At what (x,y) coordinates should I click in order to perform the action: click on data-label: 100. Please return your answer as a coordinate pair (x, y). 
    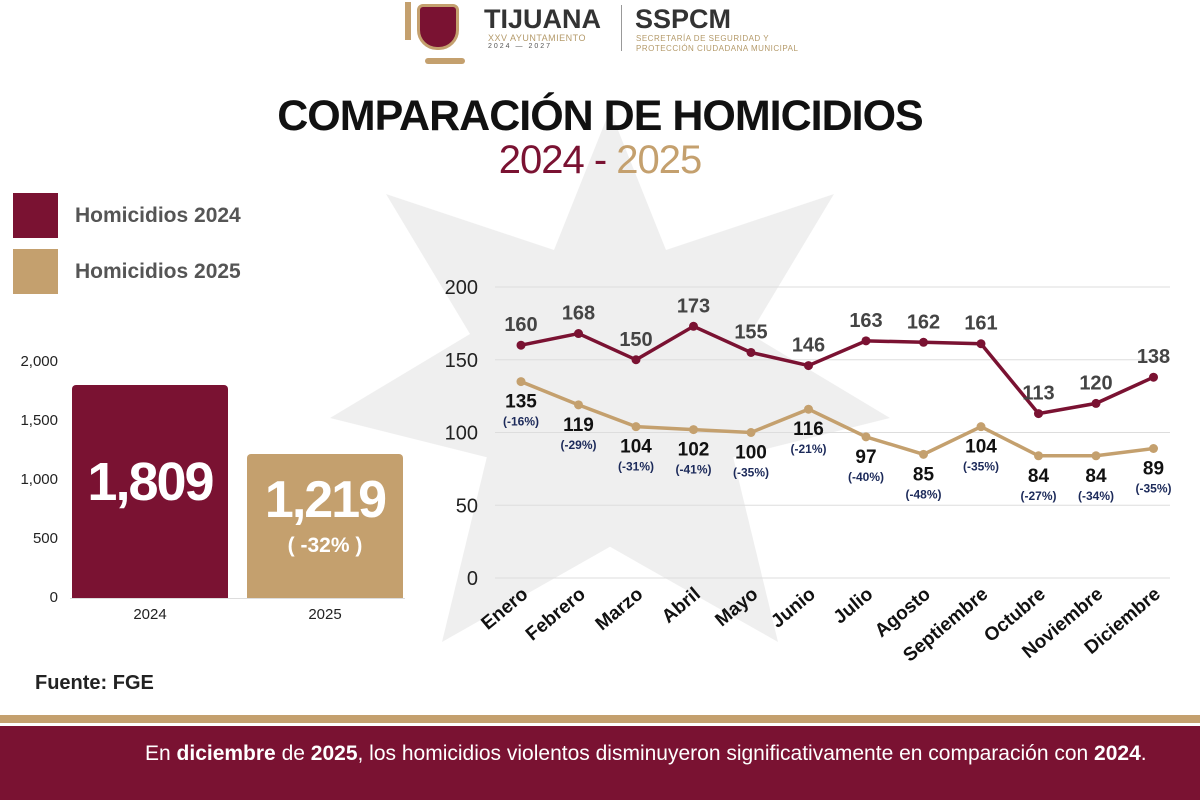
    Looking at the image, I should click on (751, 453).